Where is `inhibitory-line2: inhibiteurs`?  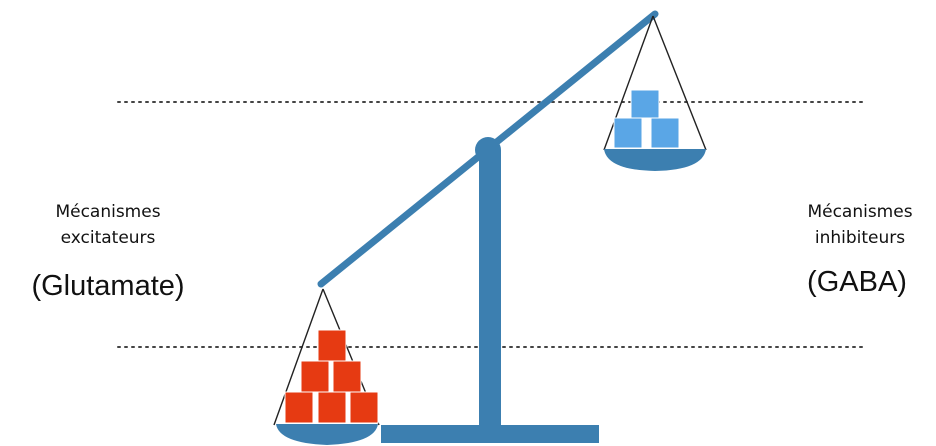
inhibitory-line2: inhibiteurs is located at coordinates (860, 238).